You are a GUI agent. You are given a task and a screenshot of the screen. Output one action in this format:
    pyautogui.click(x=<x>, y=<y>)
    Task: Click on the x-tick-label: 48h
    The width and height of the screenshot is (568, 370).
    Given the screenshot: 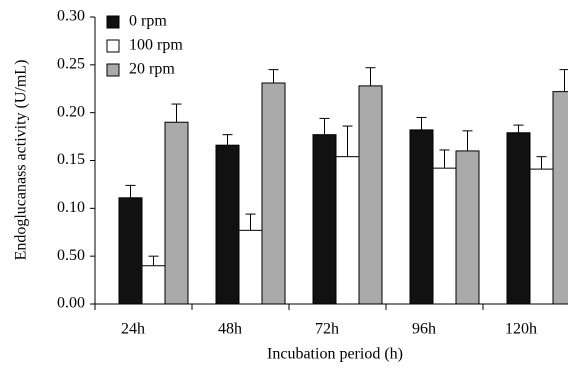 What is the action you would take?
    pyautogui.click(x=230, y=329)
    